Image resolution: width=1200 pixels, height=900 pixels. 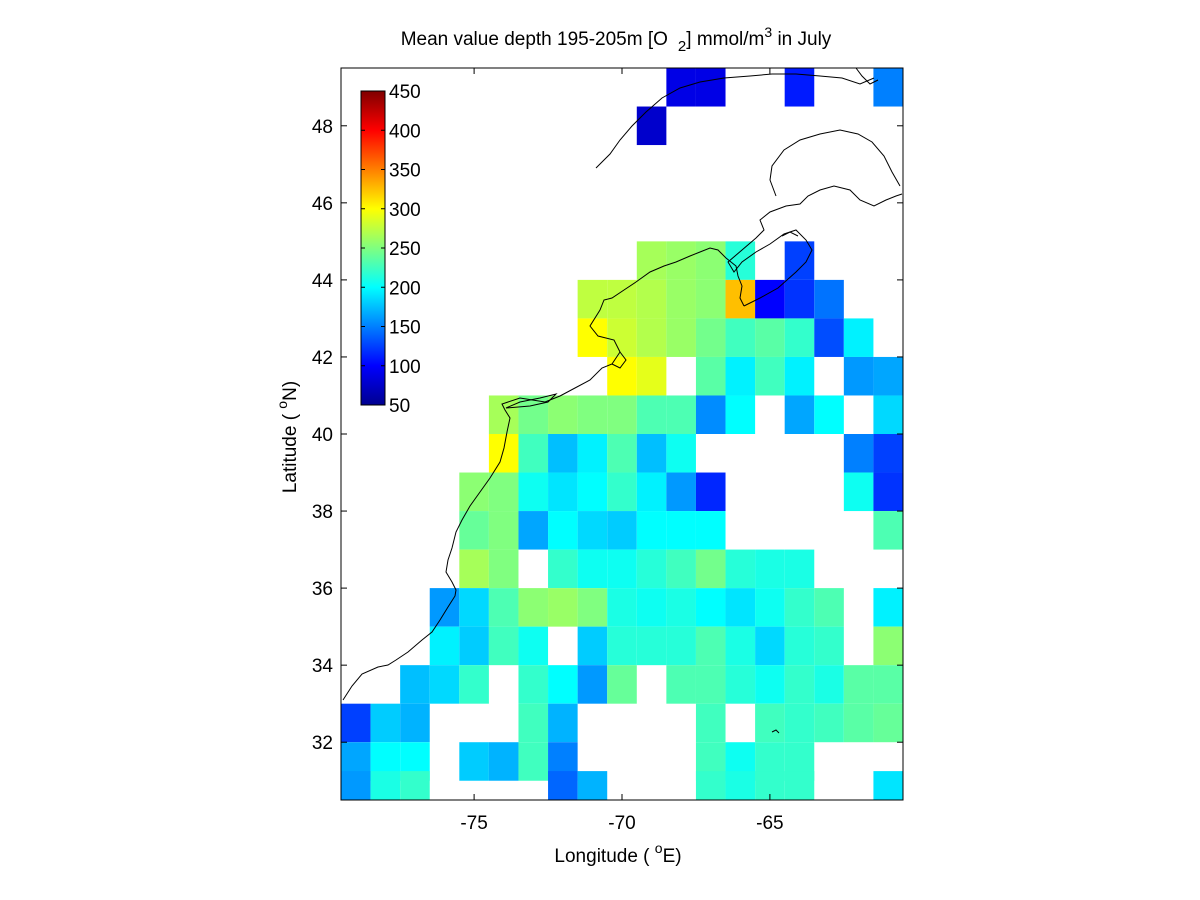 What do you see at coordinates (604, 856) in the screenshot?
I see `x-axis-label-text: Longitude (` at bounding box center [604, 856].